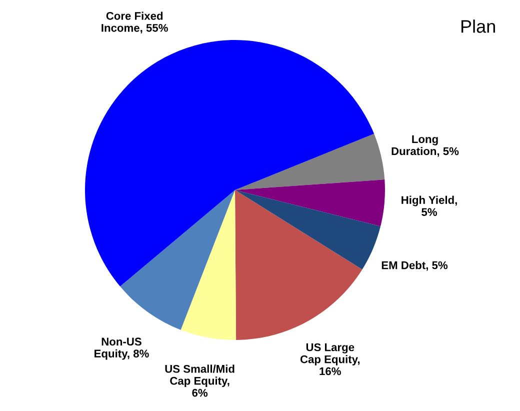 Image resolution: width=520 pixels, height=411 pixels. I want to click on slice-label: US Large Cap Equity, 16%, so click(330, 359).